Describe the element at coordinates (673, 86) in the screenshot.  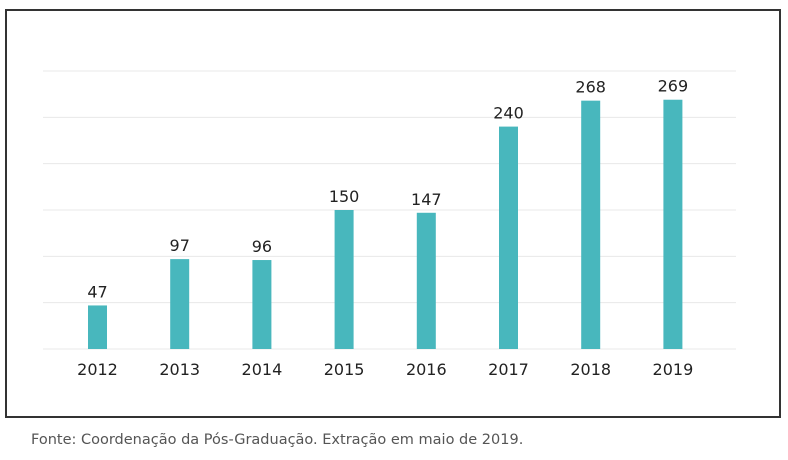
I see `bar-value-label-2019: 269` at that location.